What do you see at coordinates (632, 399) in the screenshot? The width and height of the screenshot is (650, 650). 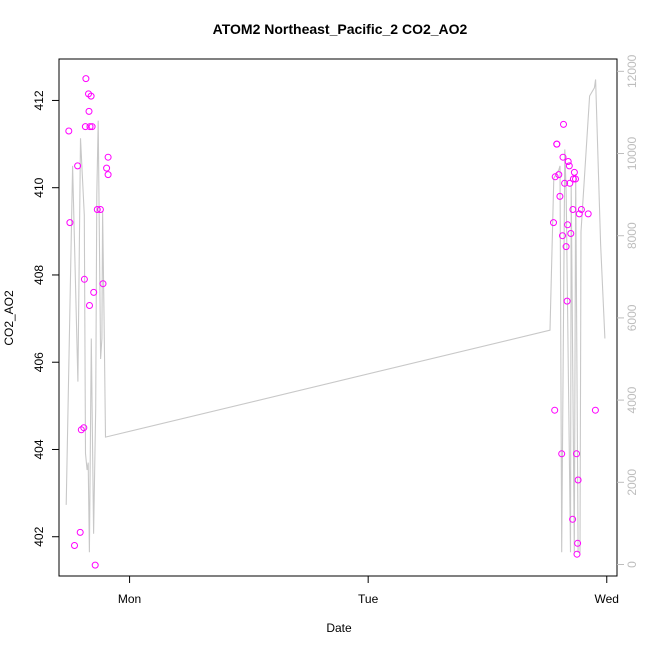 I see `y2-tick-label: 4000` at bounding box center [632, 399].